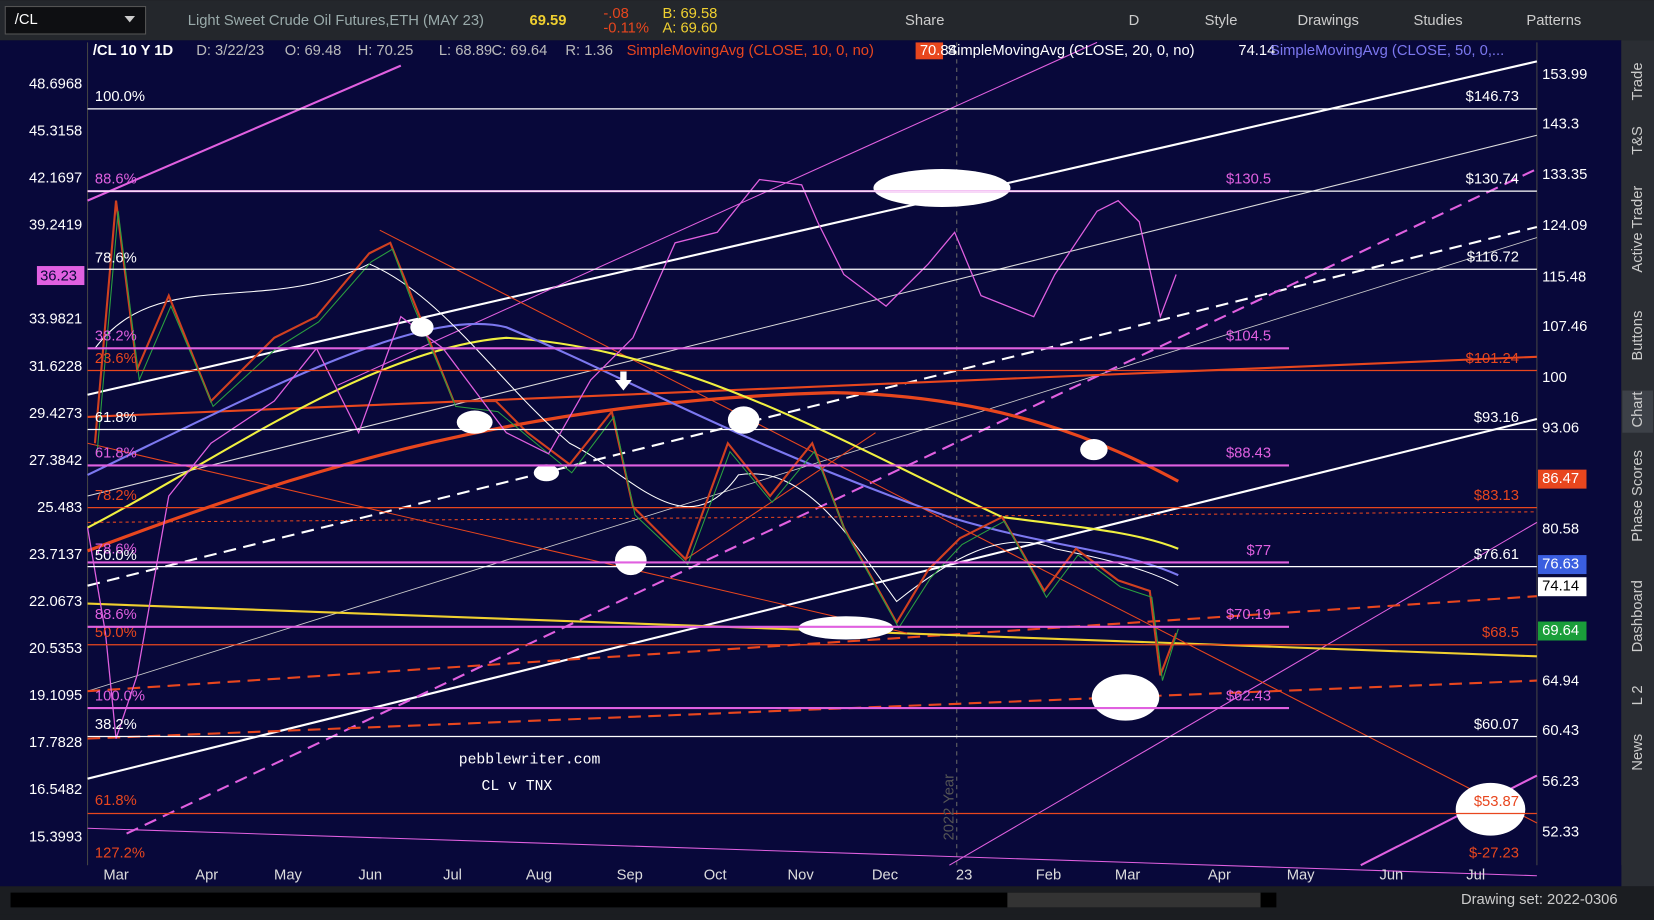  What do you see at coordinates (1638, 616) in the screenshot?
I see `side-tab: Dashboard` at bounding box center [1638, 616].